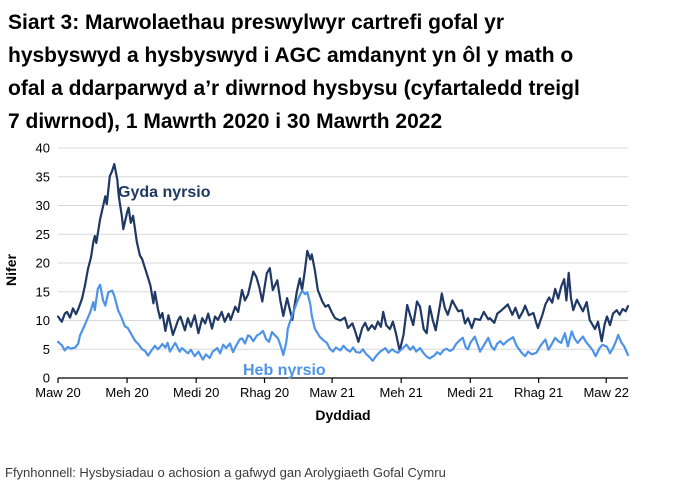  What do you see at coordinates (606, 392) in the screenshot?
I see `x-tick-label: Maw 22` at bounding box center [606, 392].